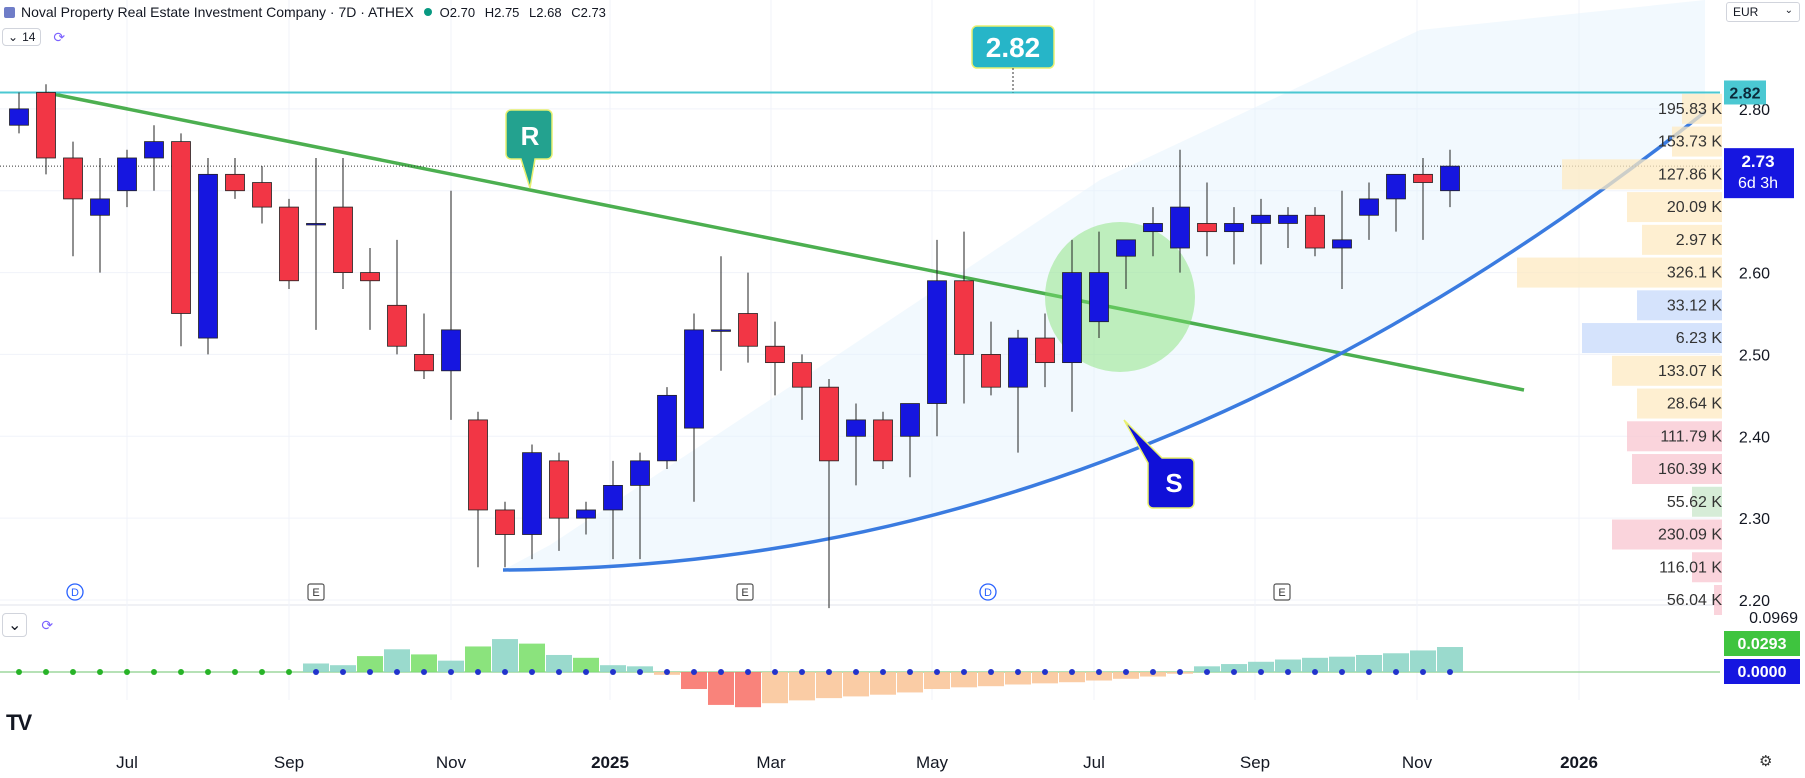  What do you see at coordinates (1690, 109) in the screenshot?
I see `volume-profile-label: 195.83 K` at bounding box center [1690, 109].